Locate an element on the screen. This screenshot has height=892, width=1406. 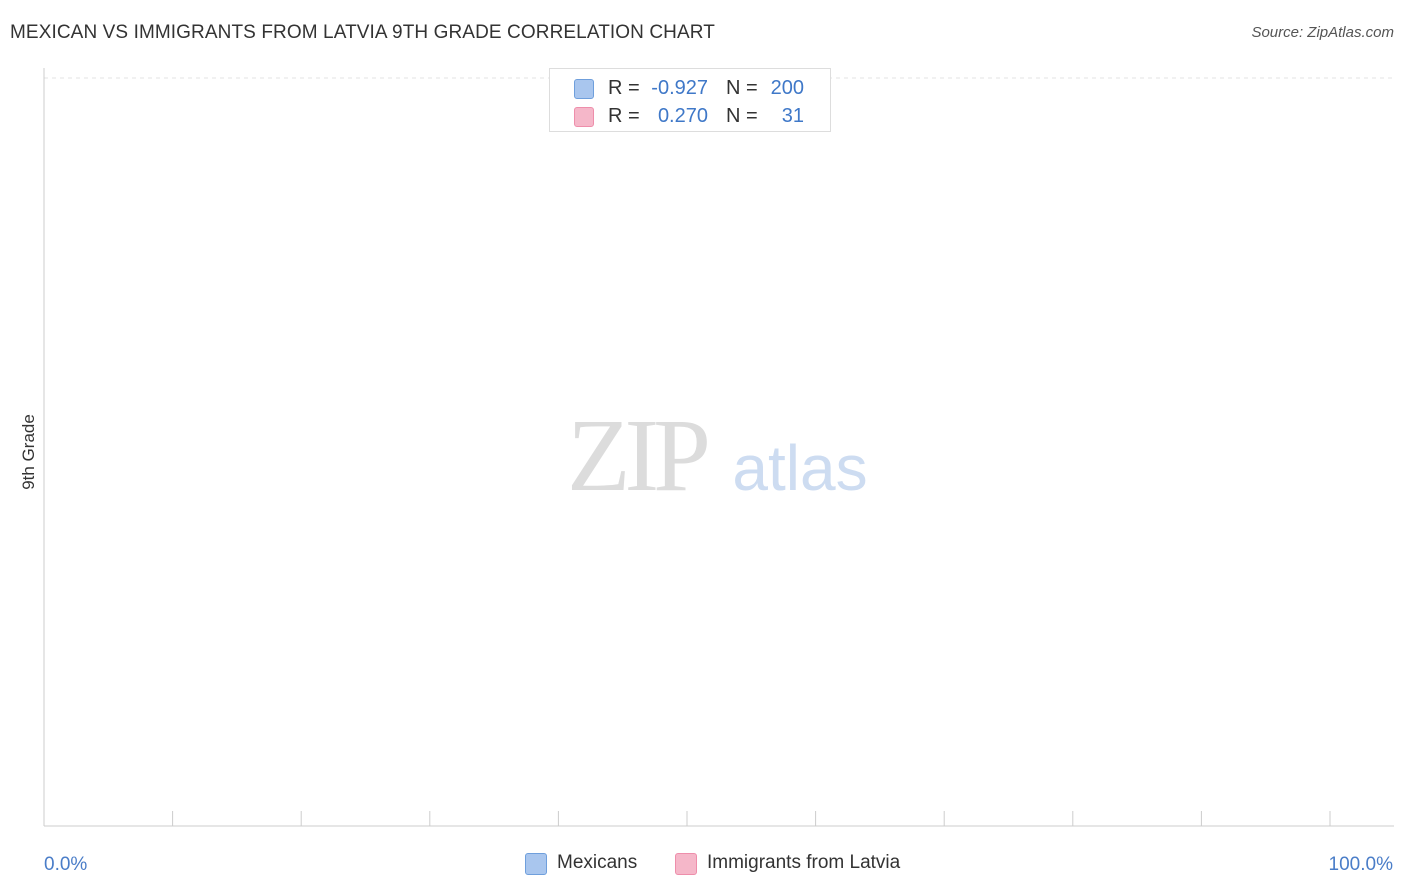
legend-swatch-mexicans is located at coordinates (584, 89).